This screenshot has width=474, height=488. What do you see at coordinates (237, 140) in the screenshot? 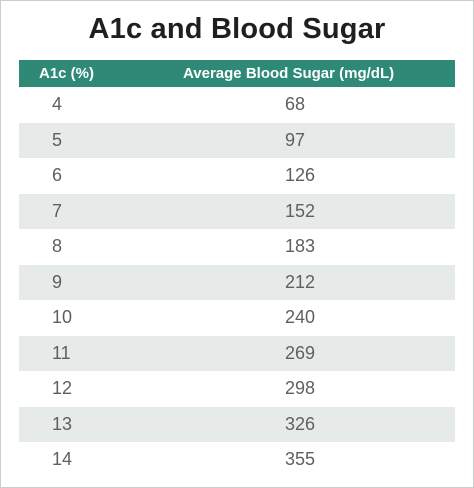
I see `table-row: 5 97` at bounding box center [237, 140].